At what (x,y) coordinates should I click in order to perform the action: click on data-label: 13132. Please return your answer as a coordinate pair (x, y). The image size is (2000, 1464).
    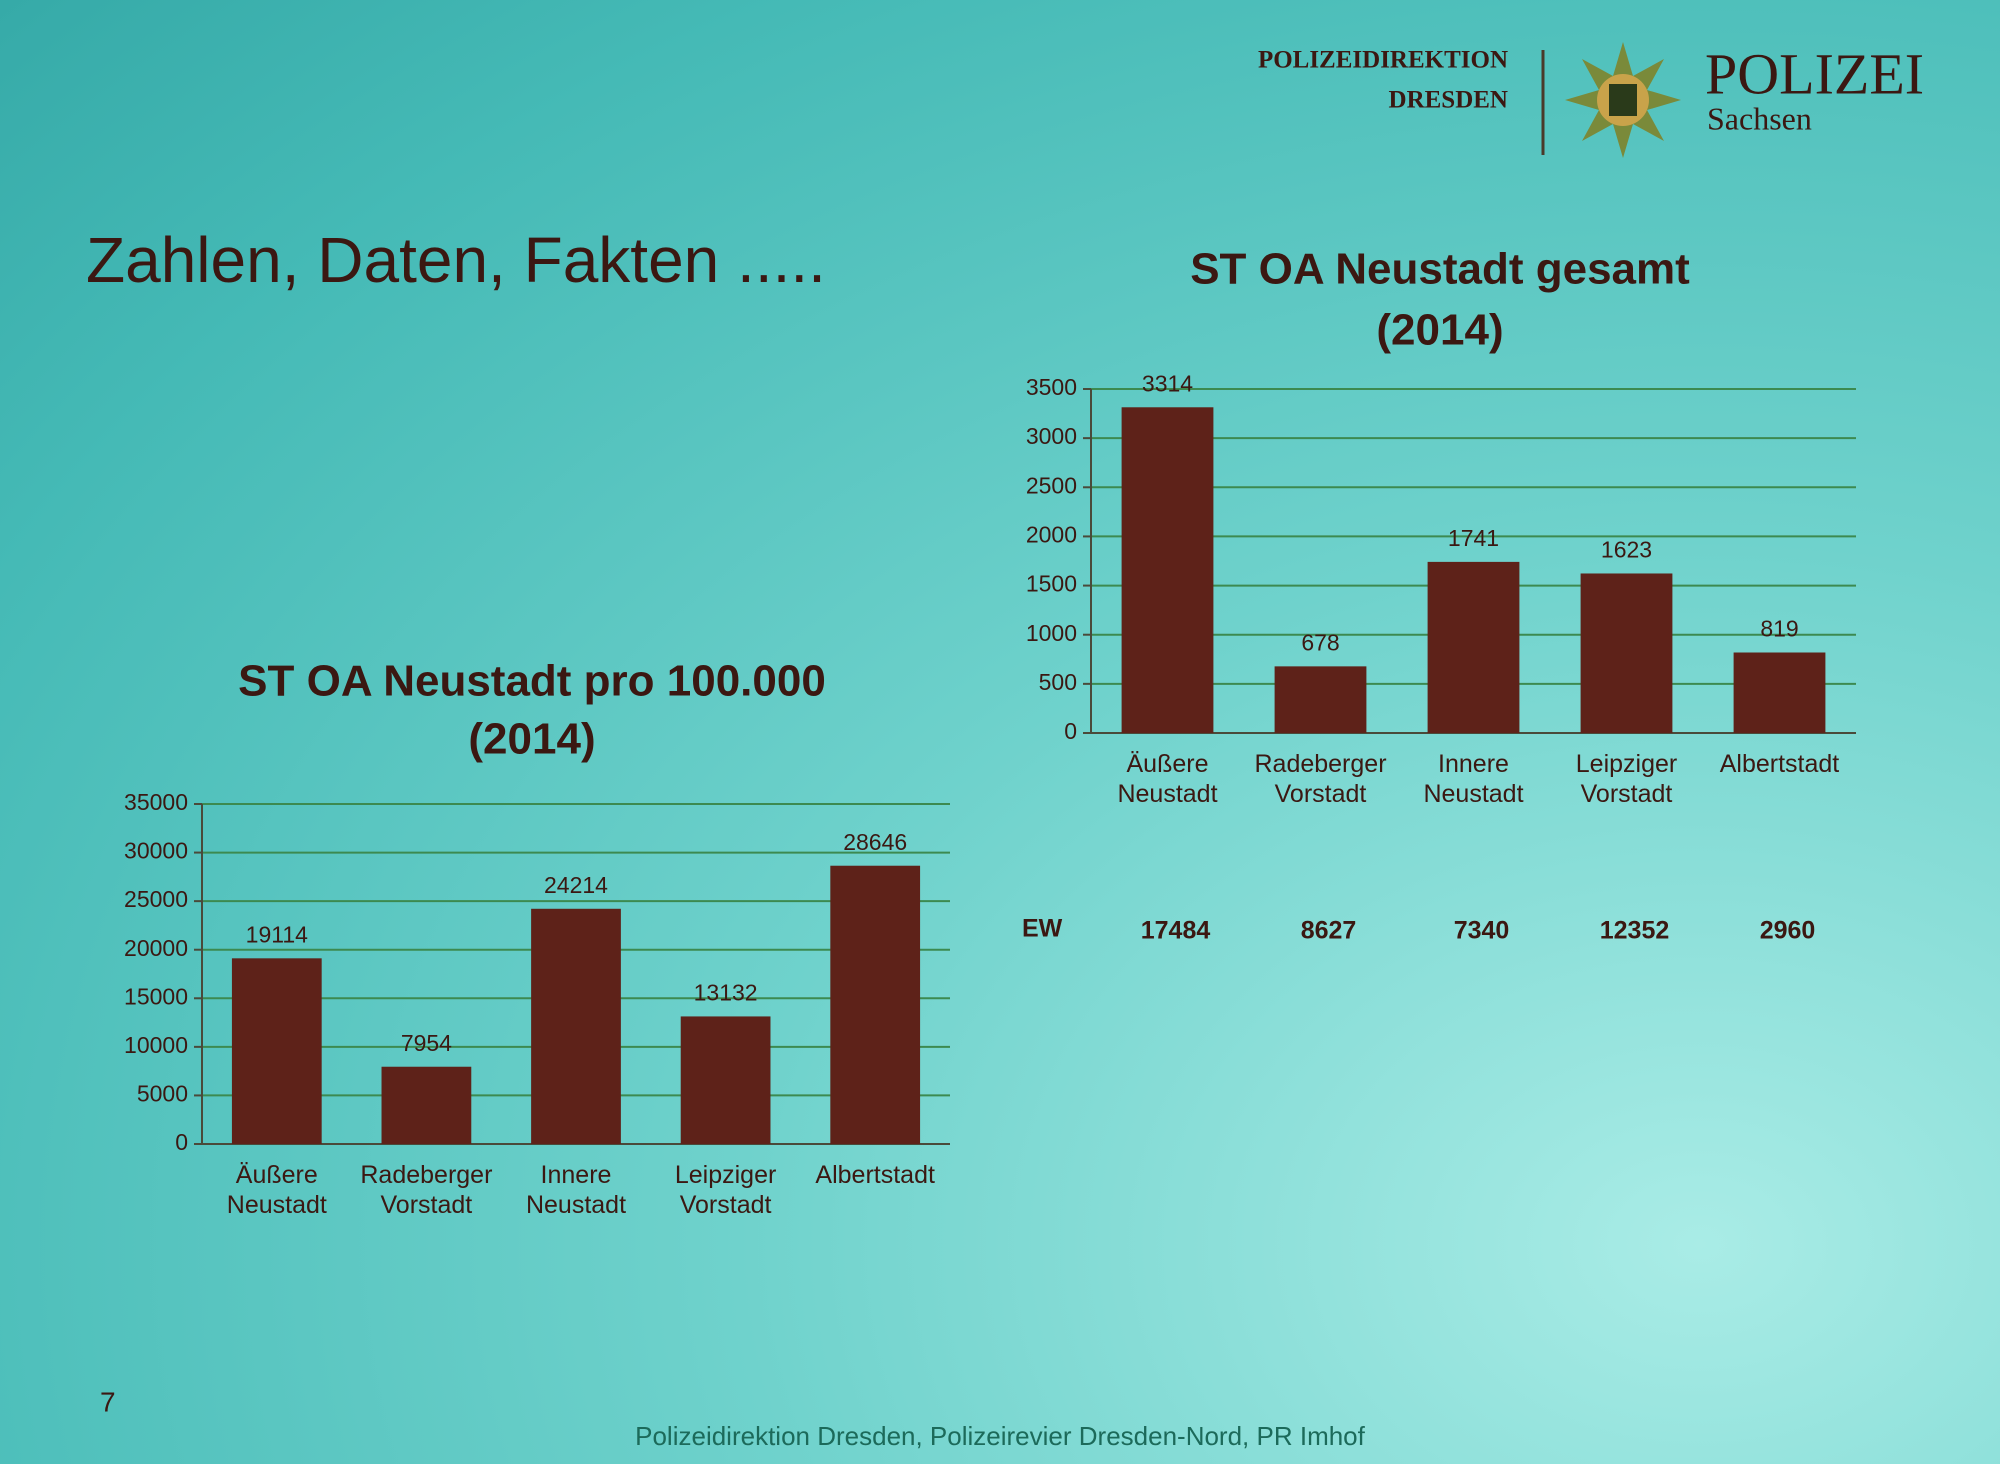
    Looking at the image, I should click on (726, 993).